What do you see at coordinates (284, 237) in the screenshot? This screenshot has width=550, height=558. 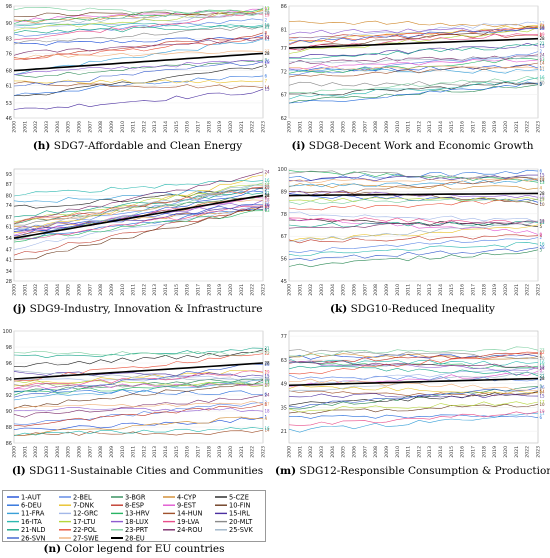 I see `y-tick-label: 67` at bounding box center [284, 237].